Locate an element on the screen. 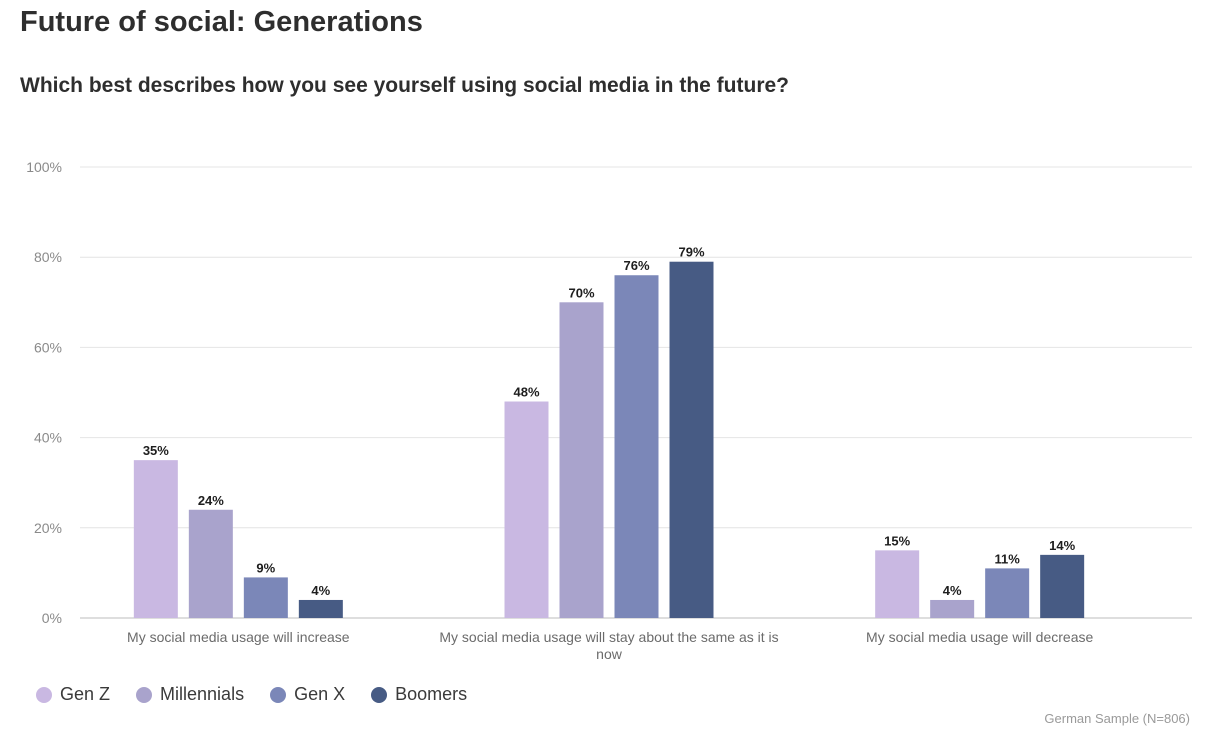 The image size is (1214, 750). data-label: 35% is located at coordinates (156, 450).